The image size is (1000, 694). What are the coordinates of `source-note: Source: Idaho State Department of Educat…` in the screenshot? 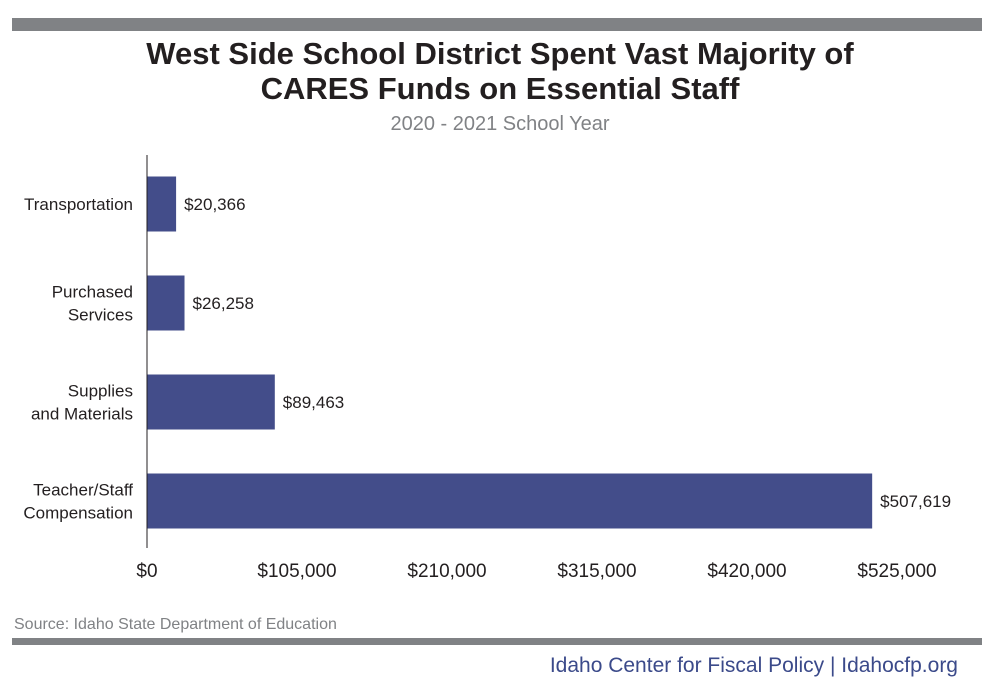 It's located at (175, 624).